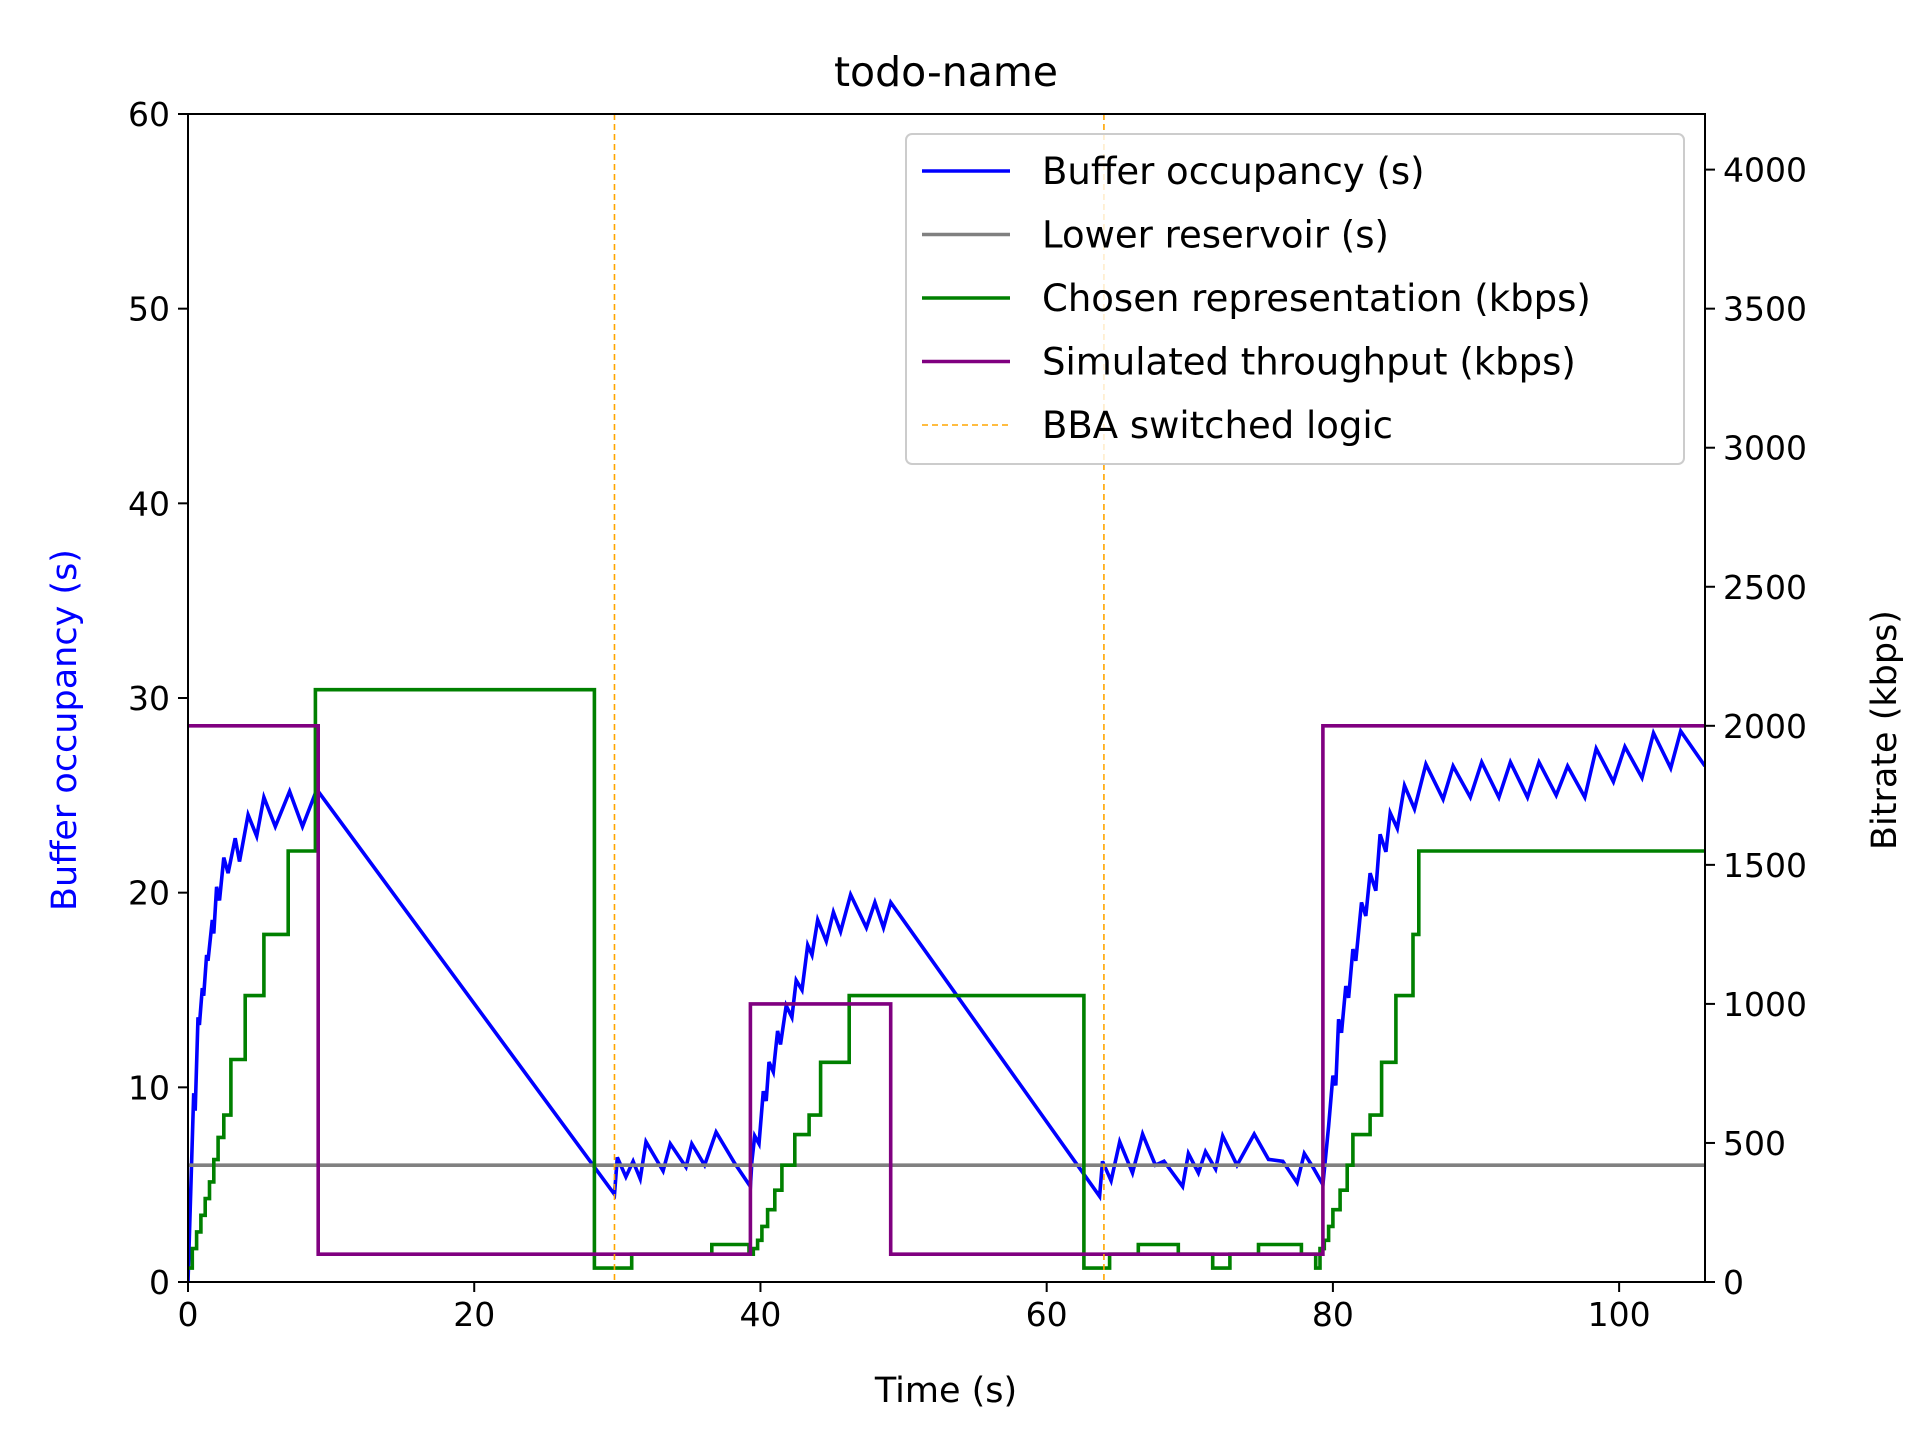 The height and width of the screenshot is (1440, 1920). What do you see at coordinates (149, 893) in the screenshot?
I see `y-left-tick-label: 20` at bounding box center [149, 893].